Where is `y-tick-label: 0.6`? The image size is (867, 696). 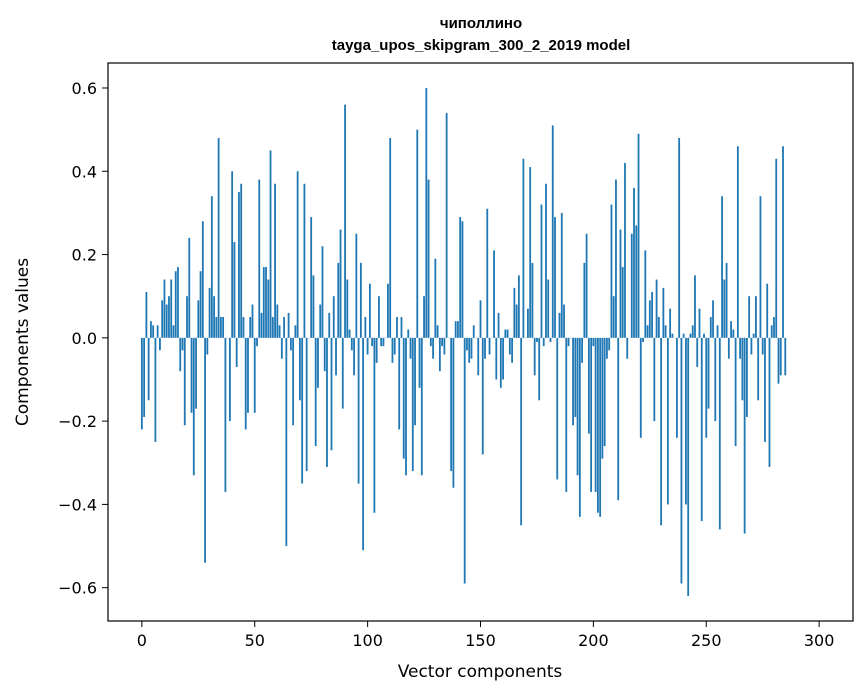
y-tick-label: 0.6 is located at coordinates (84, 88).